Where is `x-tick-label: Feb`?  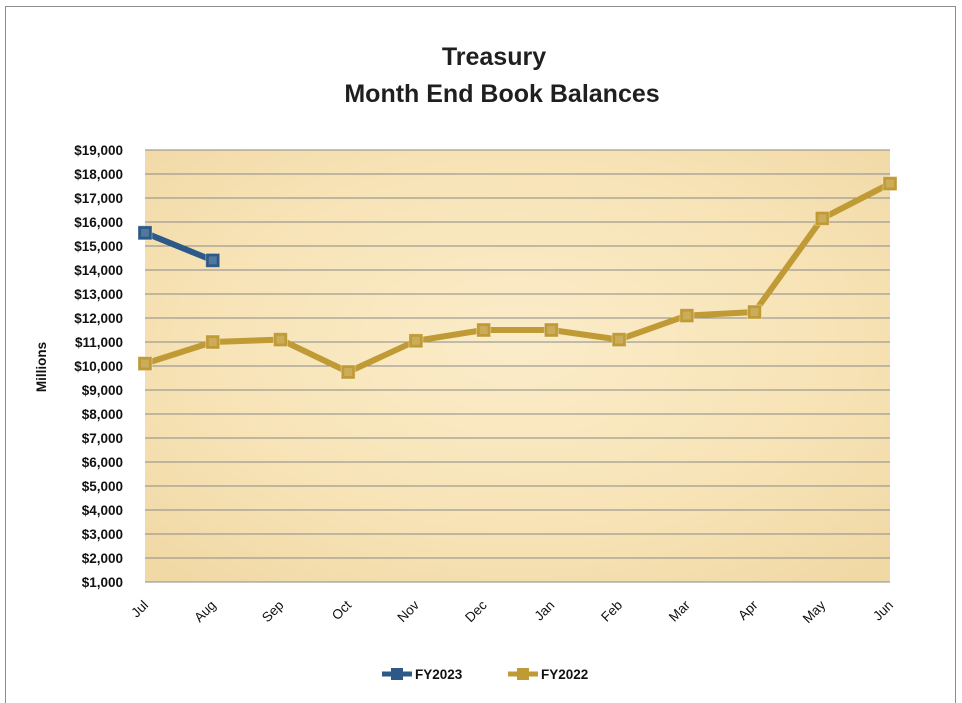 x-tick-label: Feb is located at coordinates (611, 611).